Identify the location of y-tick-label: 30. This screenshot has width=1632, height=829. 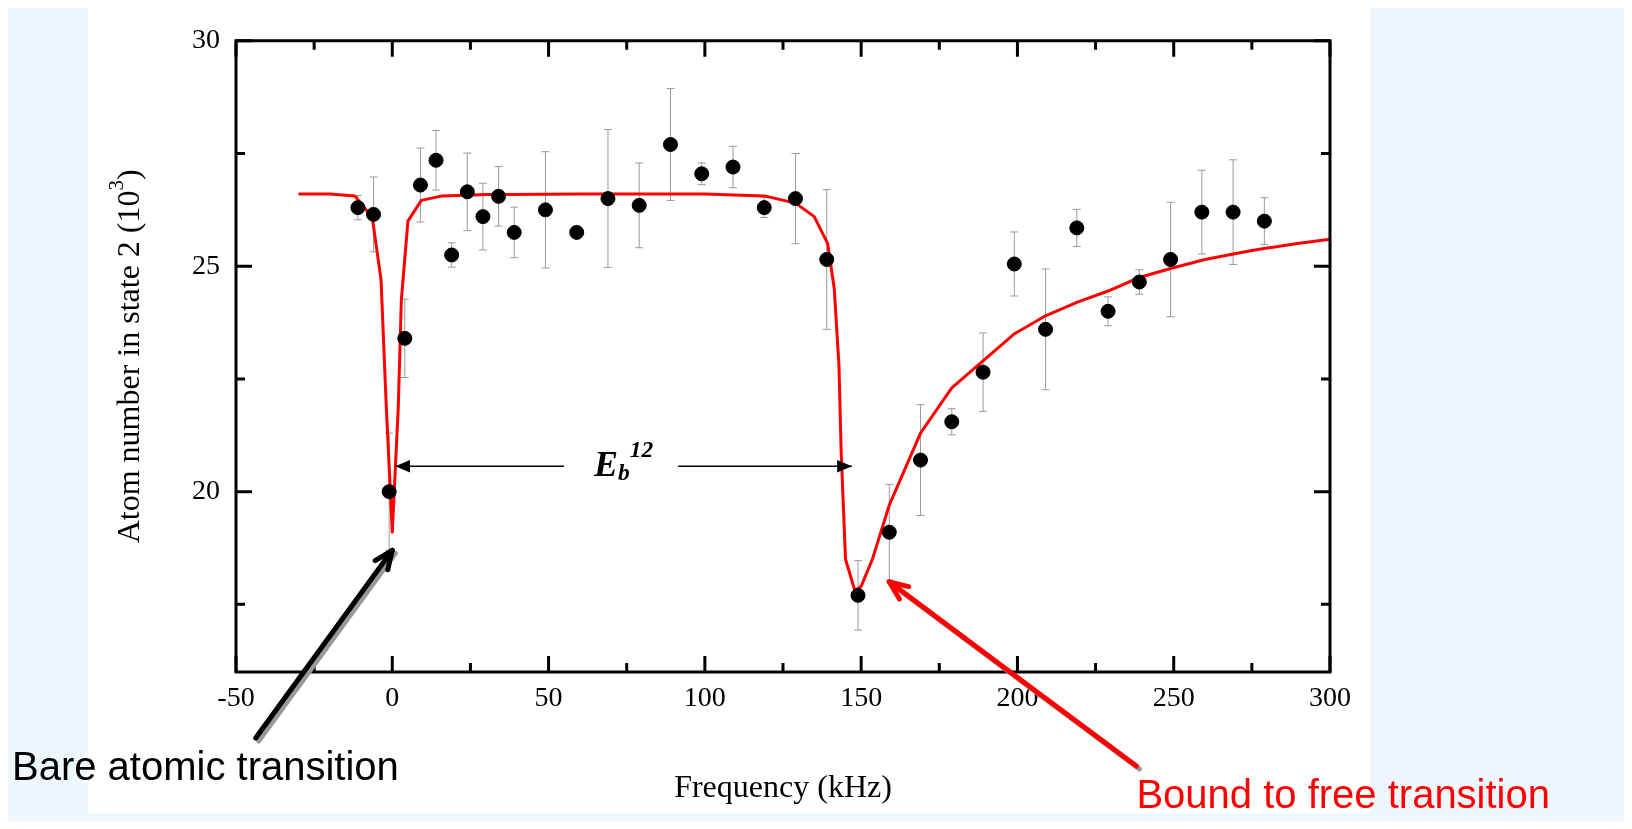
(206, 39).